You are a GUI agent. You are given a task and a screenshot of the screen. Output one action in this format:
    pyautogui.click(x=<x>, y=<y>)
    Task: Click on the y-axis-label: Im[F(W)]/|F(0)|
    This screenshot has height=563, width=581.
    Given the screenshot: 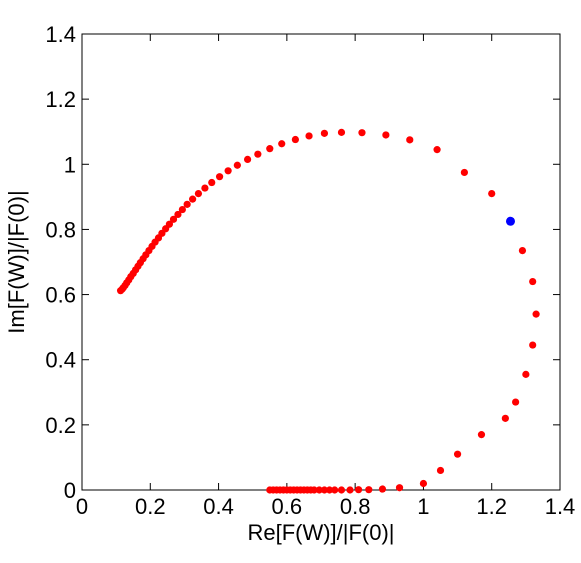 What is the action you would take?
    pyautogui.click(x=16, y=261)
    